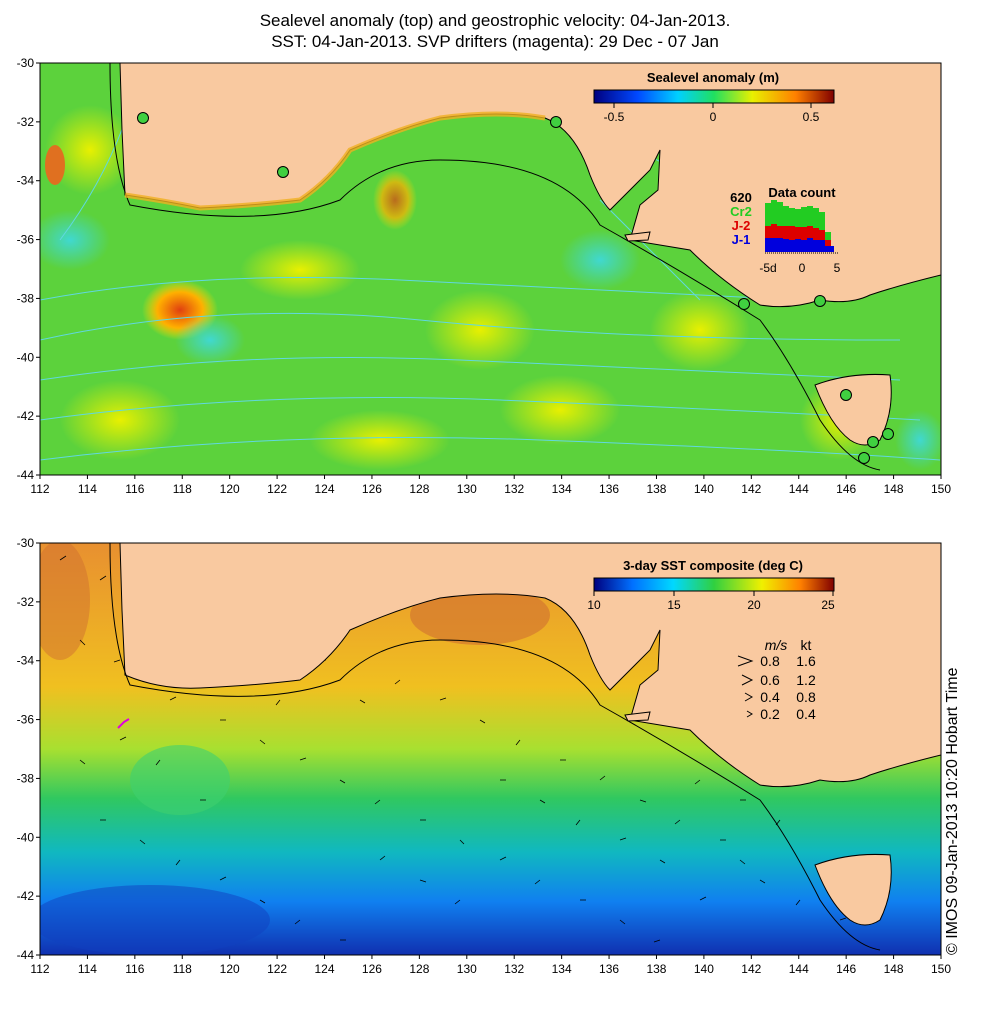 The height and width of the screenshot is (1020, 990). I want to click on velocity-key-ms: 0.4, so click(770, 697).